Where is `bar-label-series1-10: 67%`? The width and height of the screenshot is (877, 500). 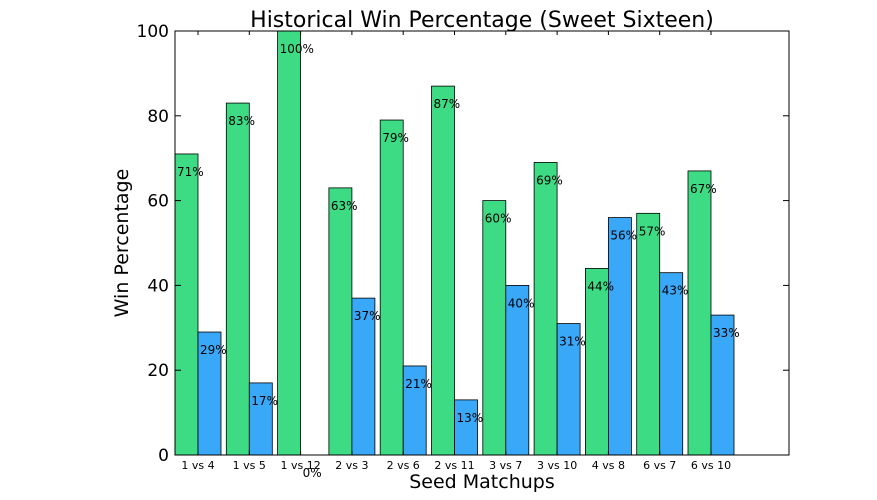
bar-label-series1-10: 67% is located at coordinates (703, 189).